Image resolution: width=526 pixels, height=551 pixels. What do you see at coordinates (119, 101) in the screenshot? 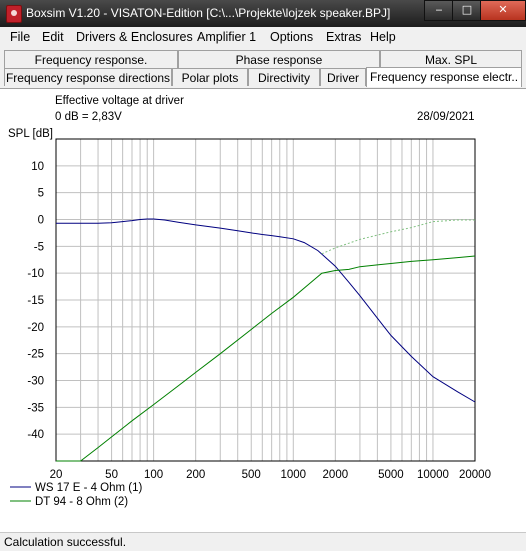
I see `plot-subtitle: Effective voltage at driver` at bounding box center [119, 101].